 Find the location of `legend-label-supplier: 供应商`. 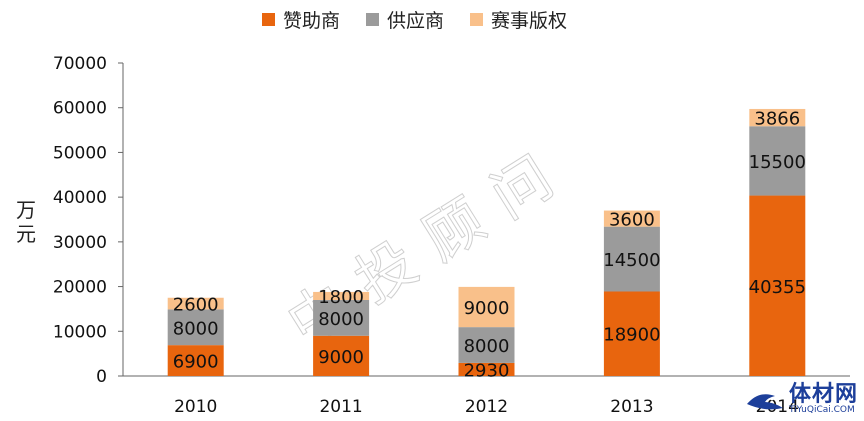

legend-label-supplier: 供应商 is located at coordinates (416, 21).